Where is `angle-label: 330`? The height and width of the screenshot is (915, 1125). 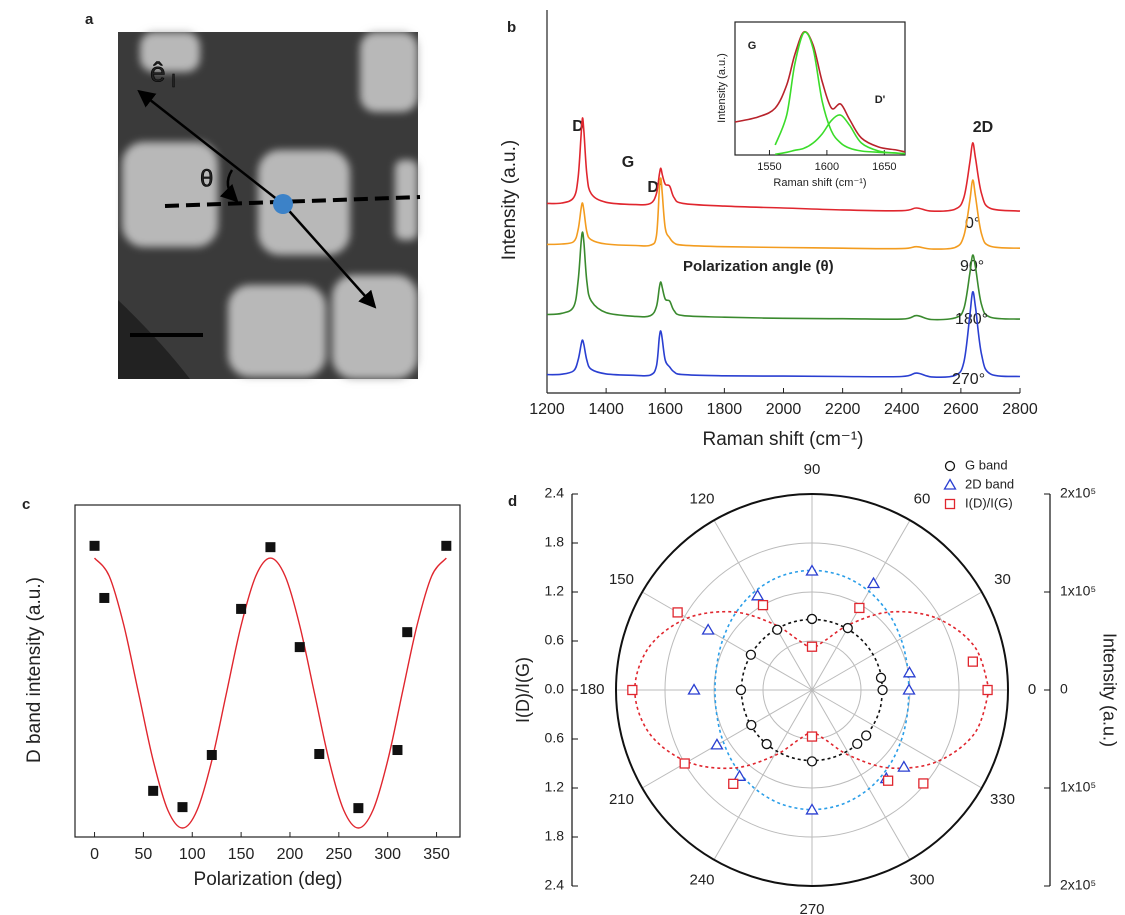
angle-label: 330 is located at coordinates (1002, 799).